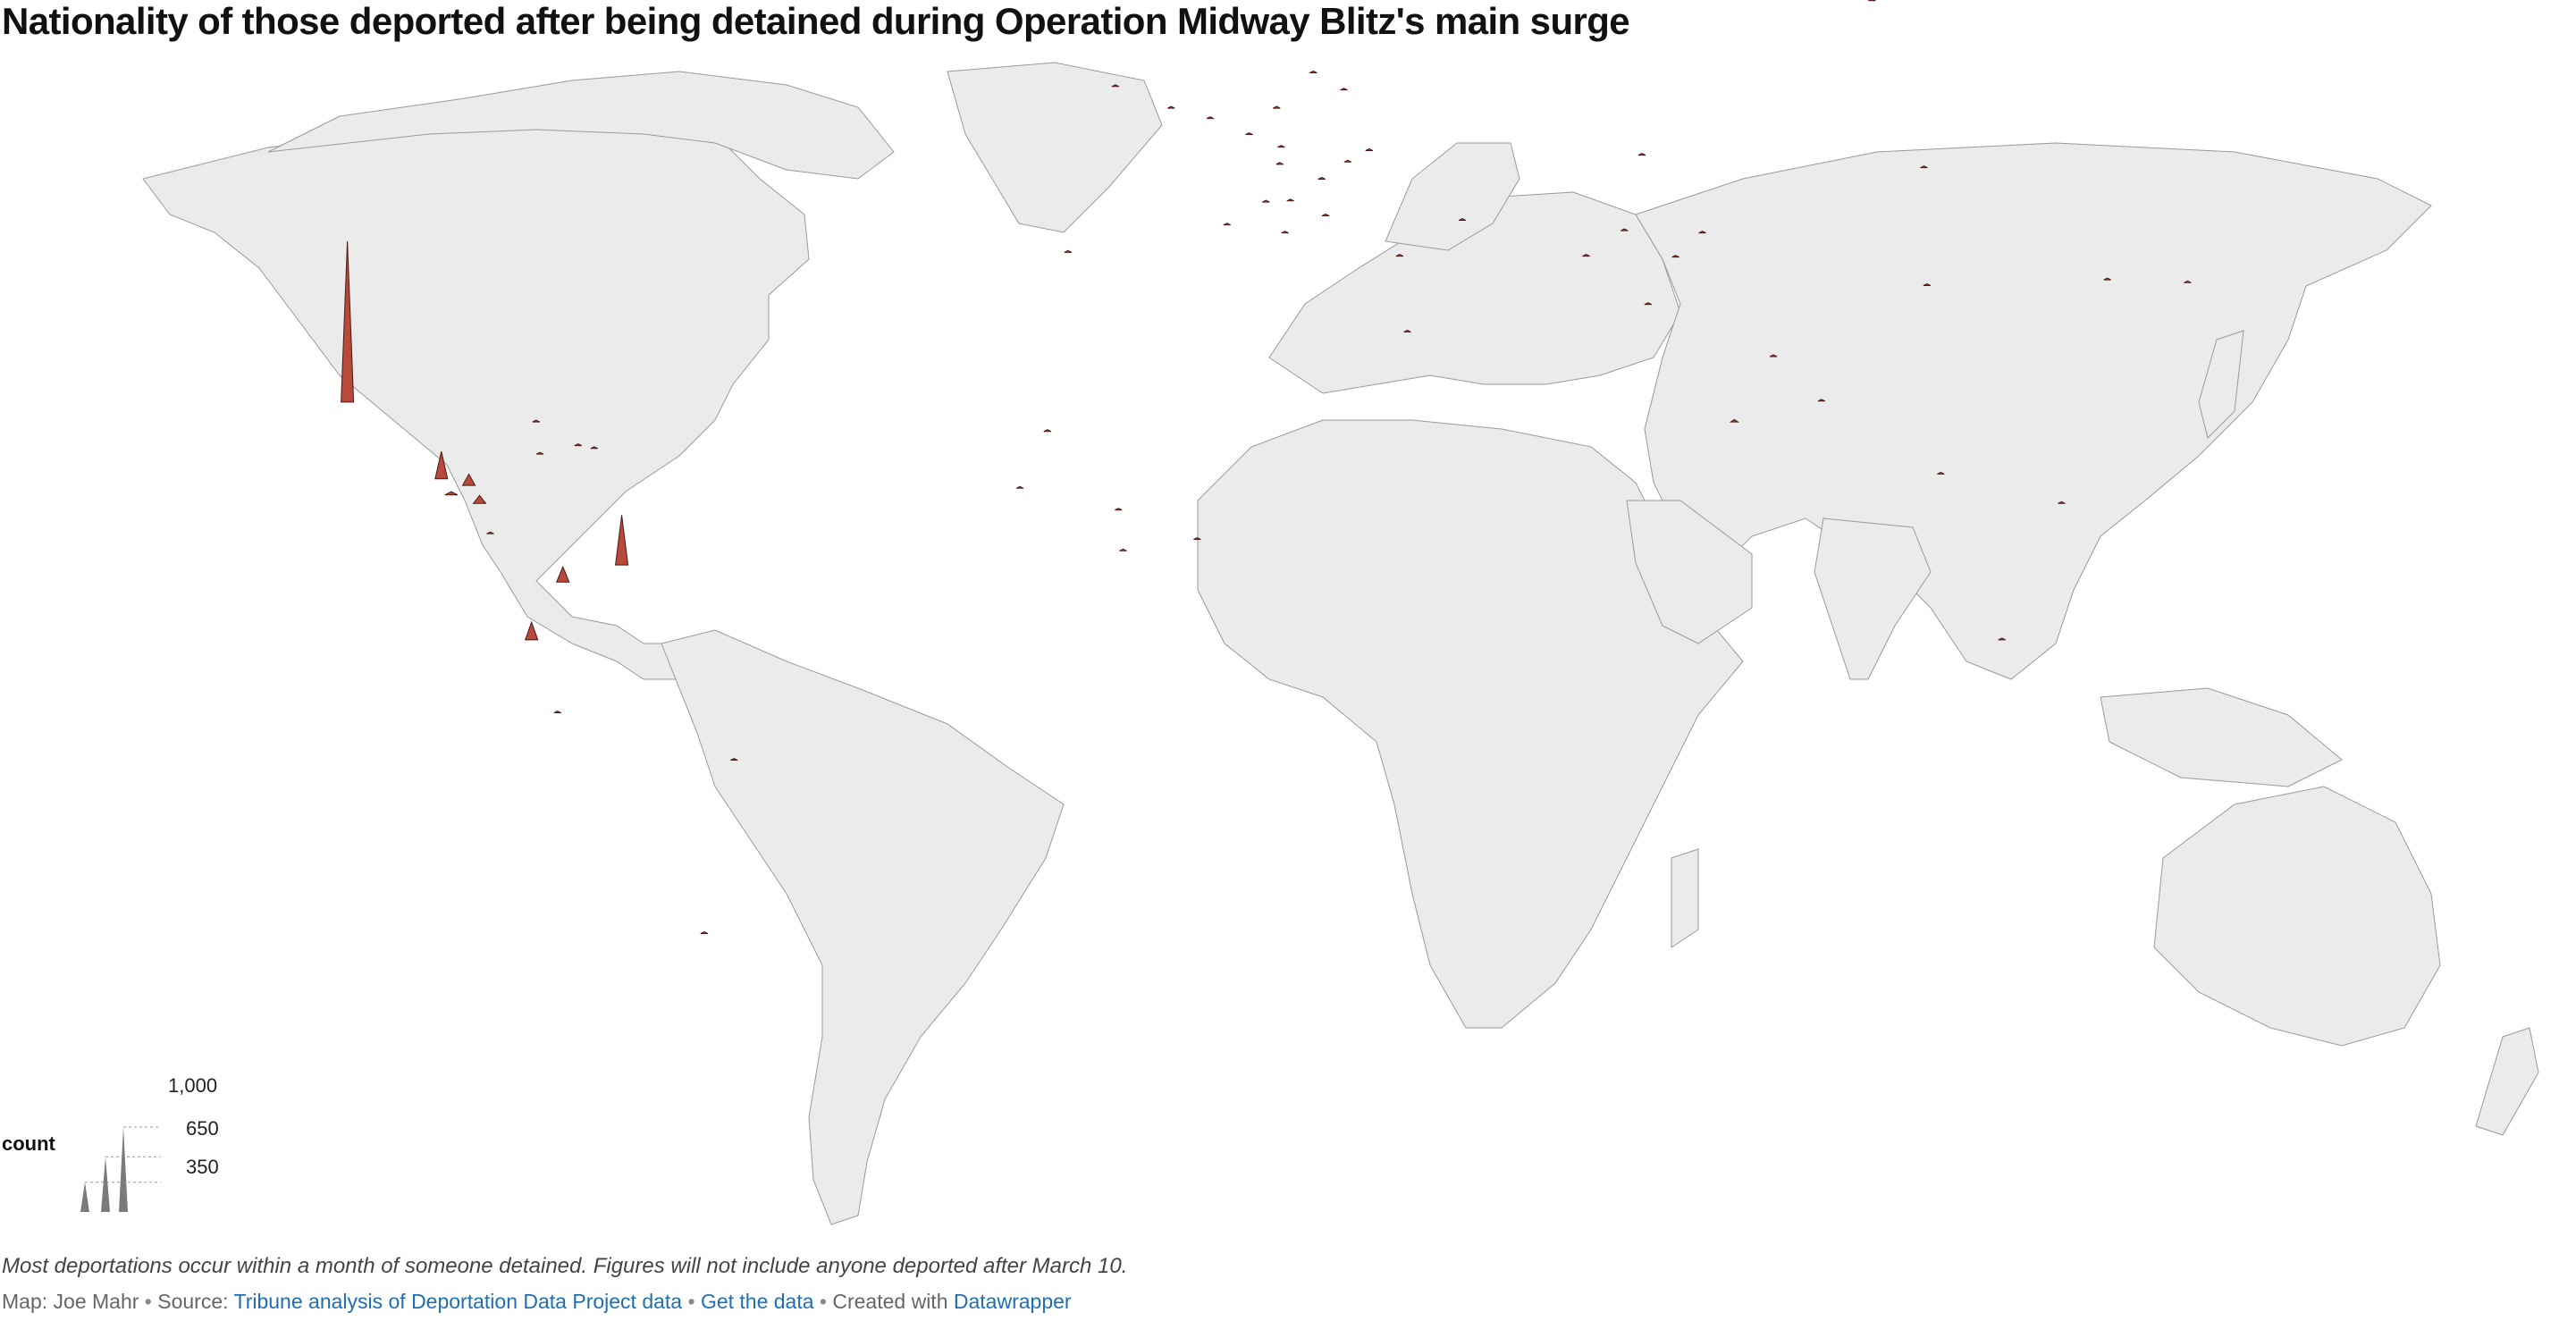  Describe the element at coordinates (1822, 401) in the screenshot. I see `spike-bangladesh: Bangladesh` at that location.